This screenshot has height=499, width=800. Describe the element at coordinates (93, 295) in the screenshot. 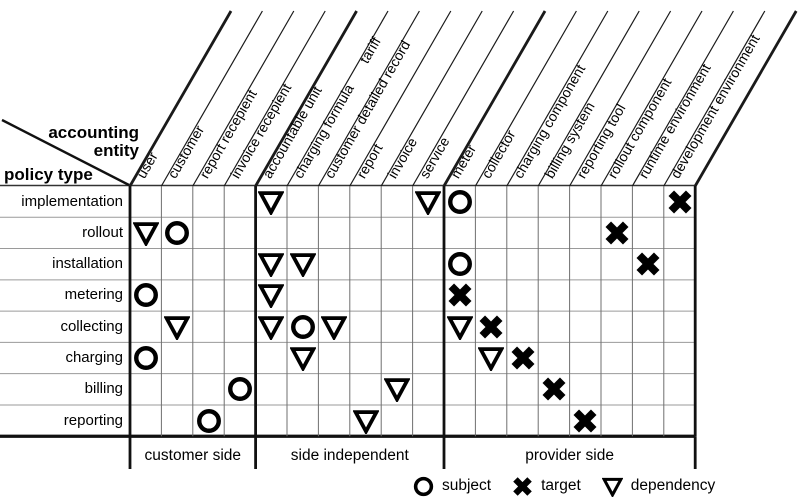

I see `row-label-metering: metering` at that location.